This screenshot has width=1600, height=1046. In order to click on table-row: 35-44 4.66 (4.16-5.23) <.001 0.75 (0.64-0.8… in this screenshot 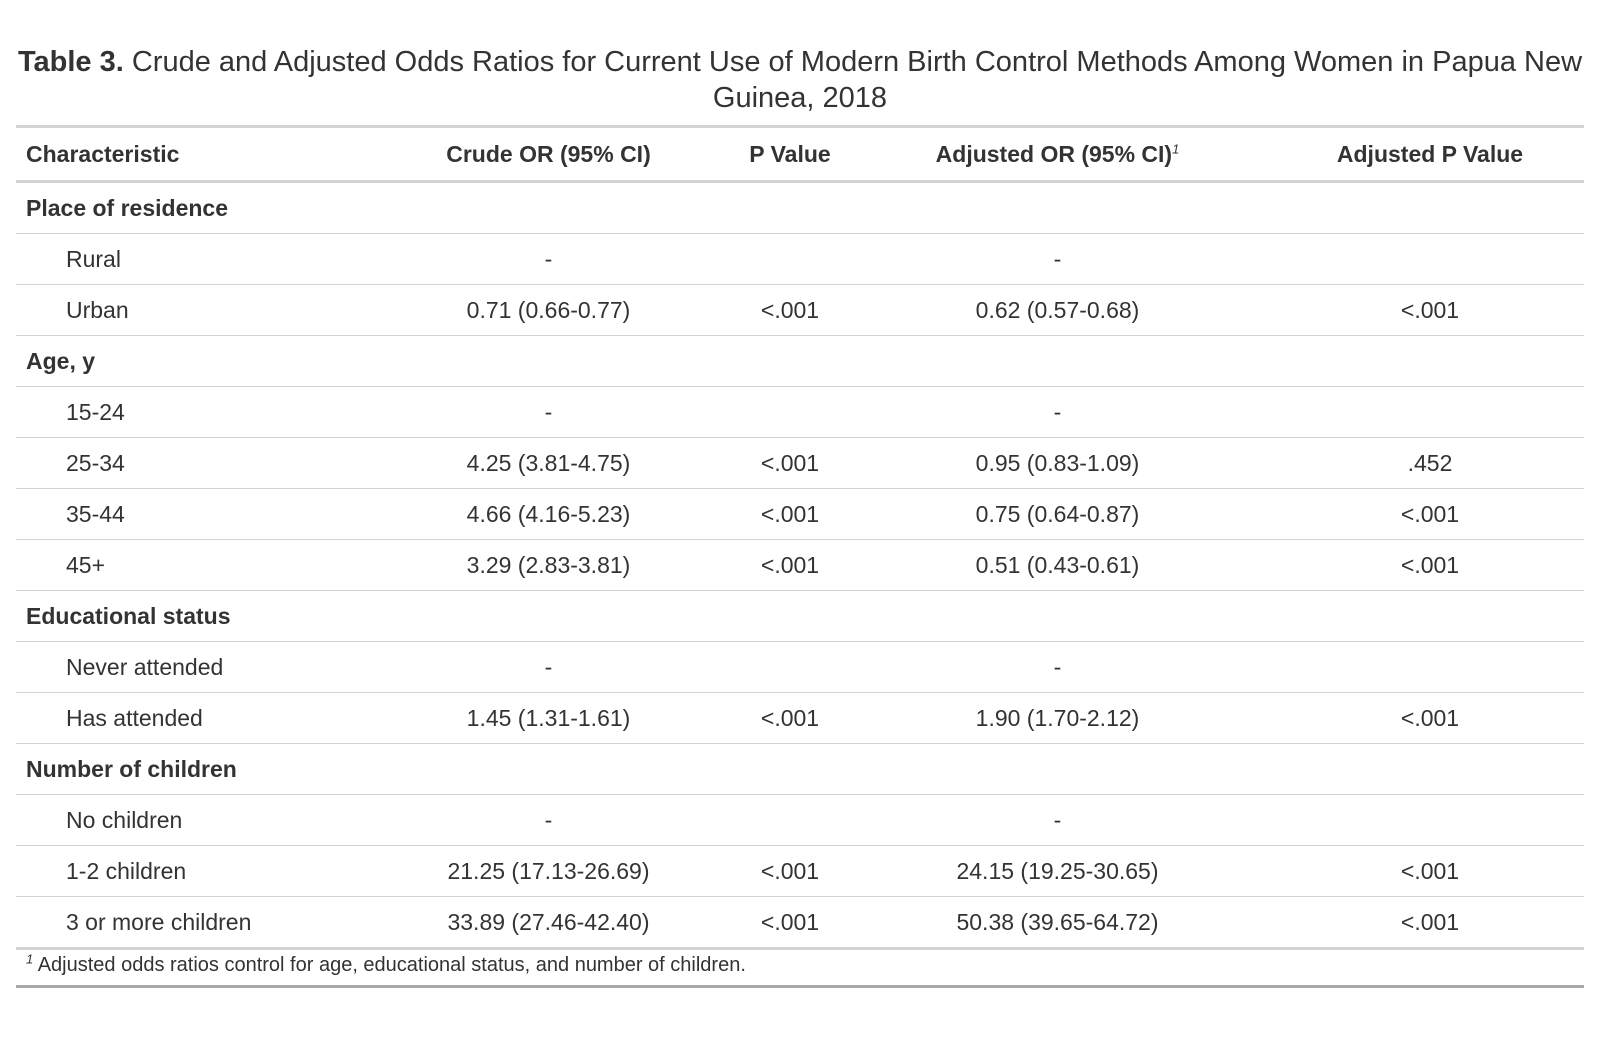, I will do `click(800, 514)`.